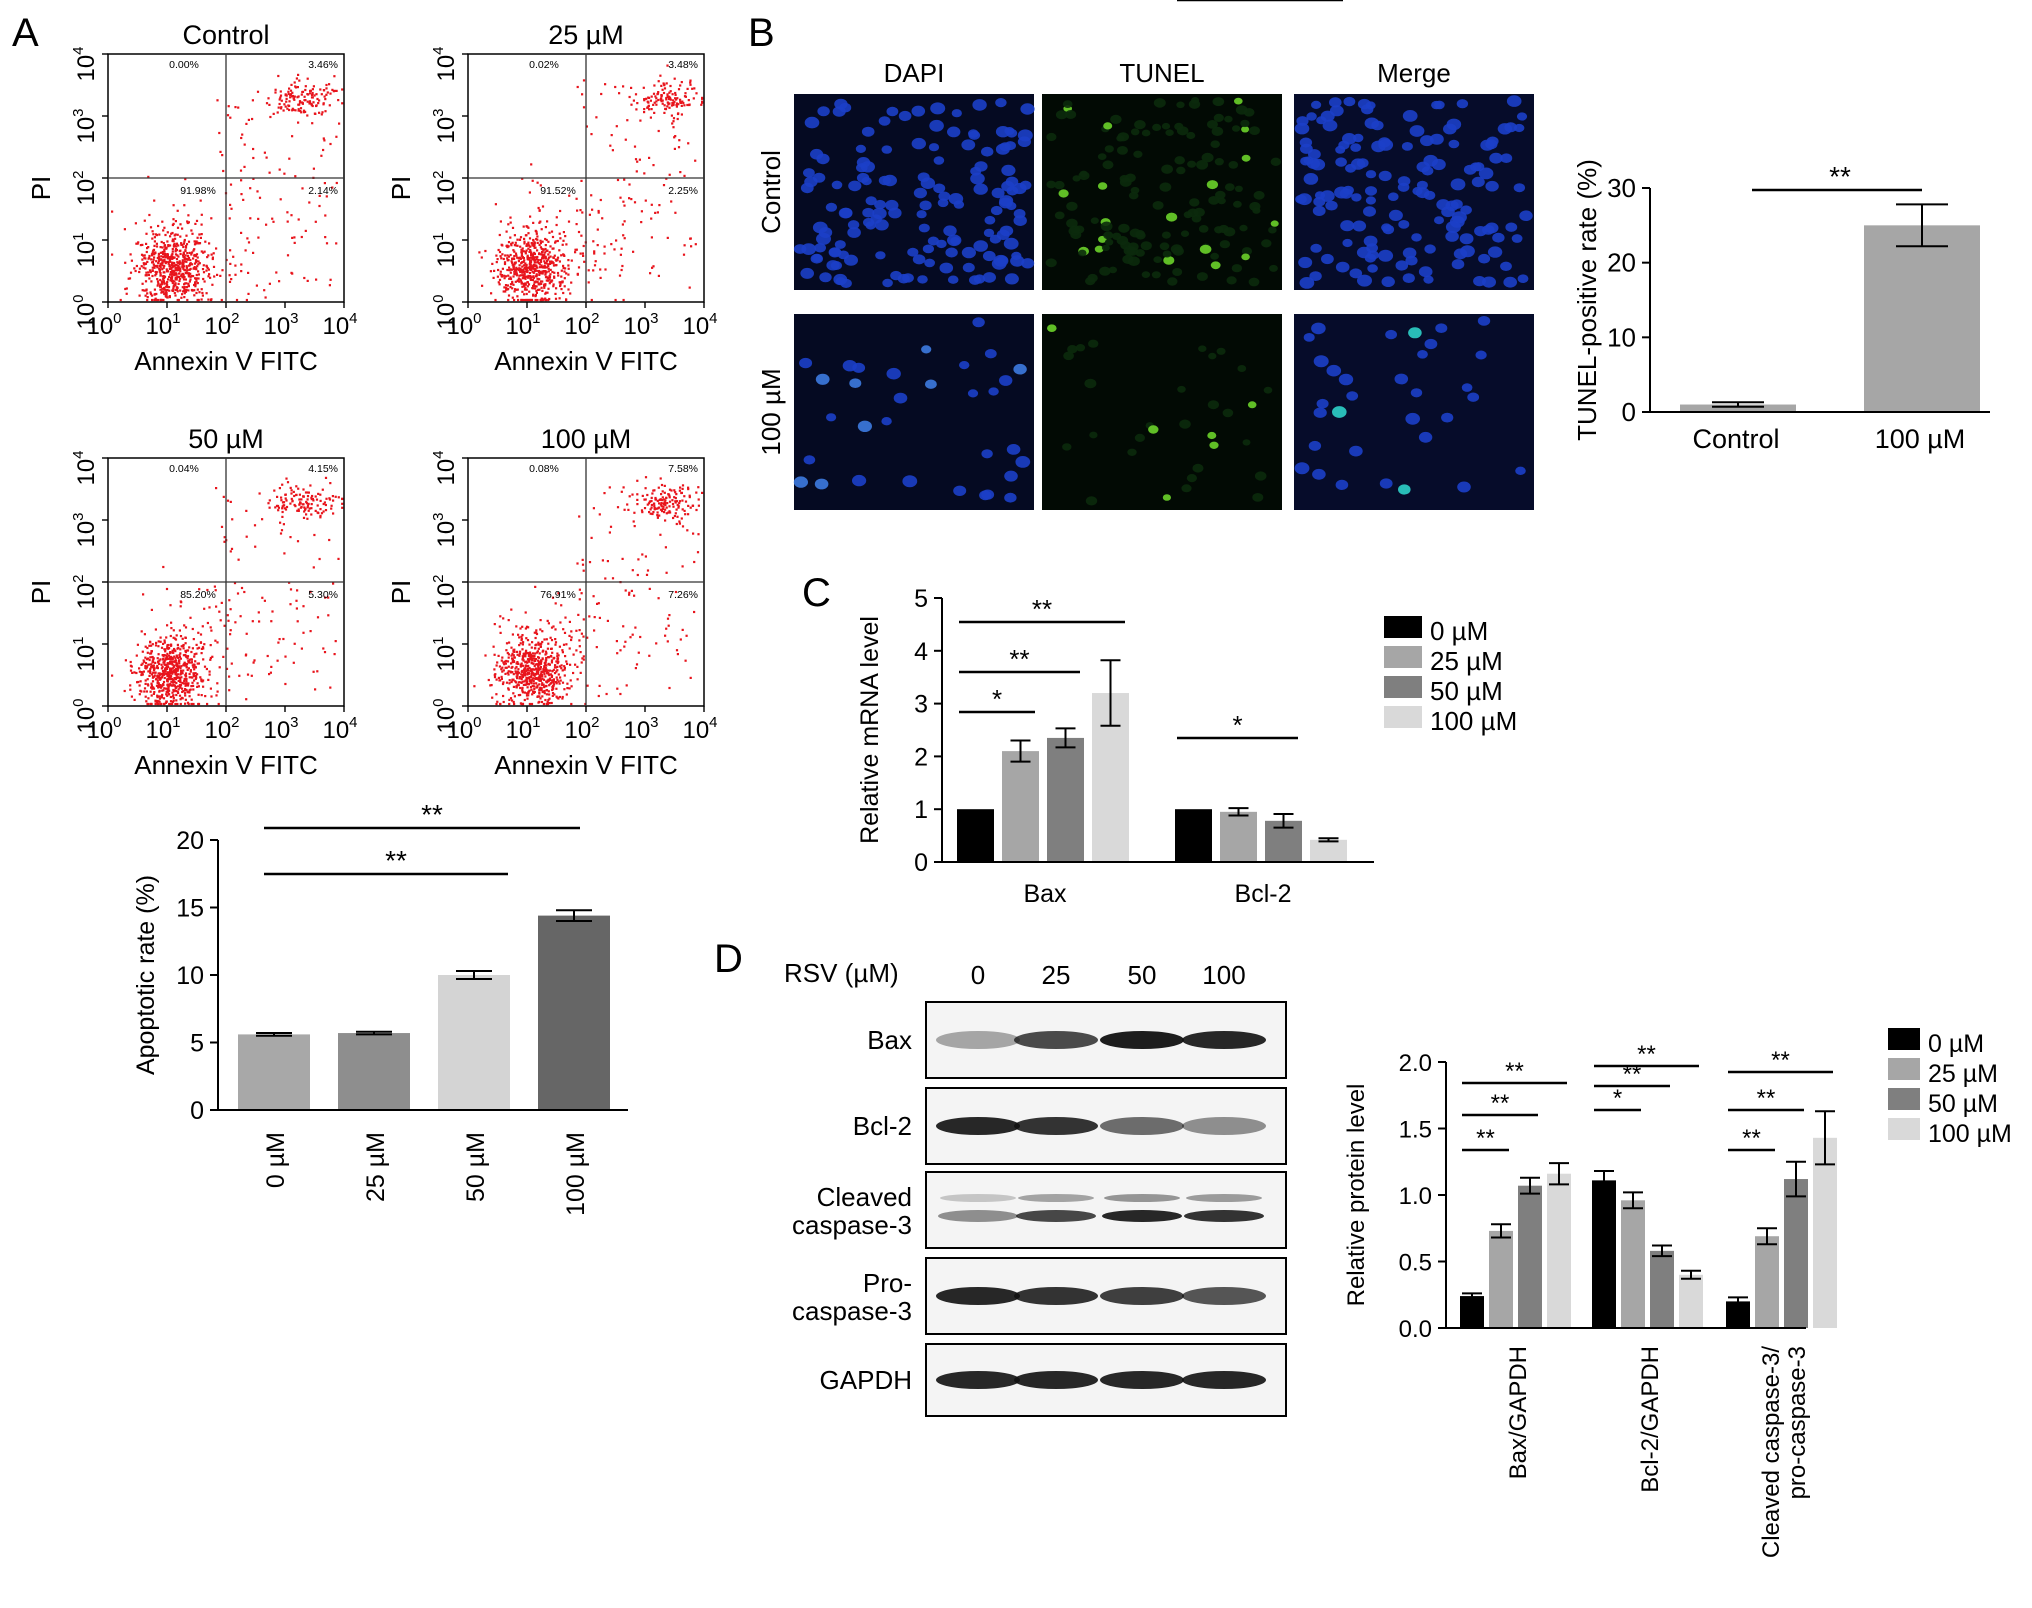  I want to click on micrograph-image, so click(1414, 412).